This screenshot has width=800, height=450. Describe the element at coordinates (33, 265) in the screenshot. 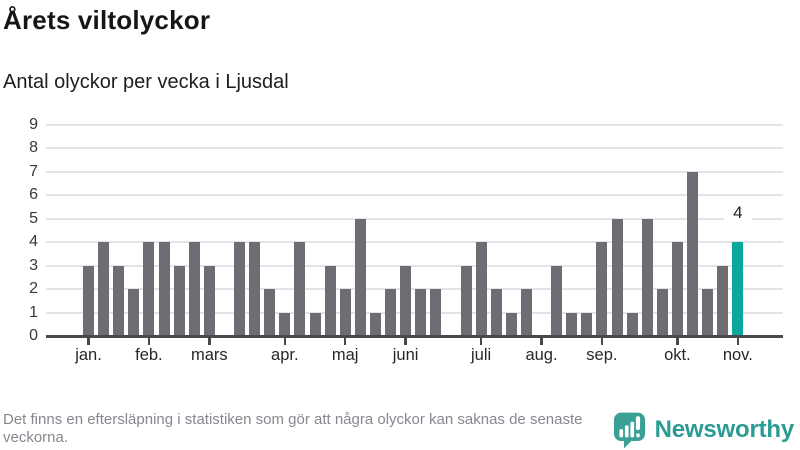

I see `y-axis-label: 3` at that location.